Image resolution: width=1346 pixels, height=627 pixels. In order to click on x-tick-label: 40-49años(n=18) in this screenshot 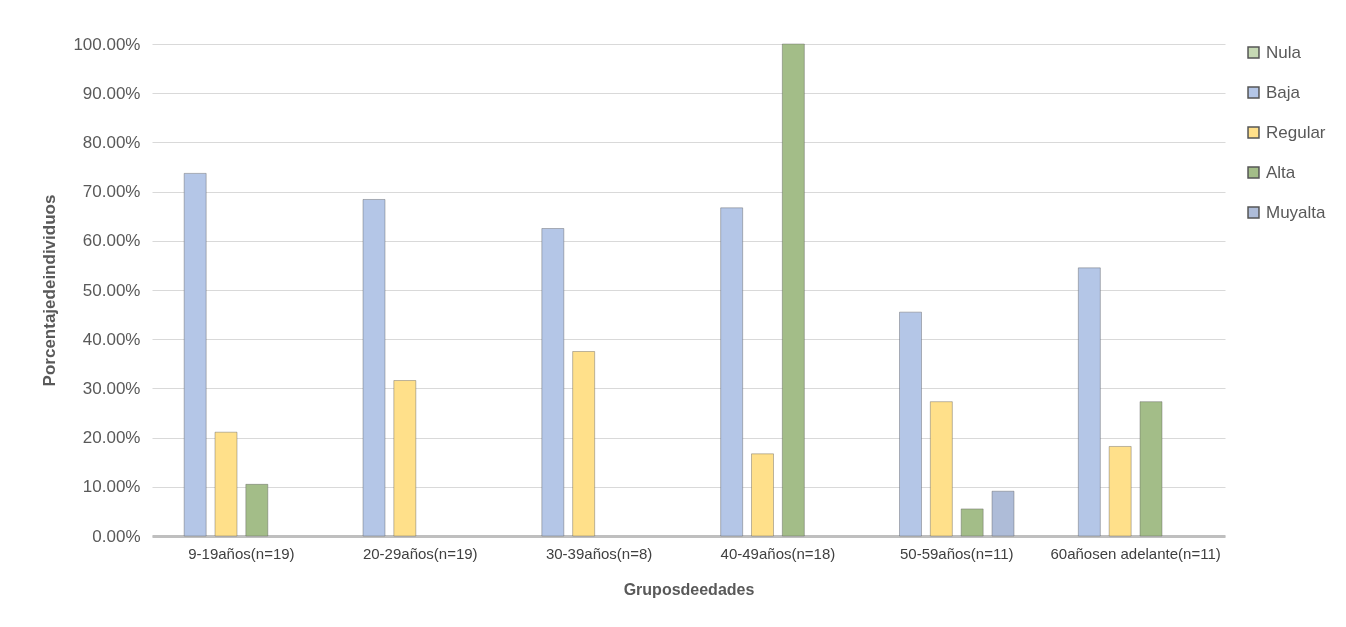, I will do `click(778, 553)`.